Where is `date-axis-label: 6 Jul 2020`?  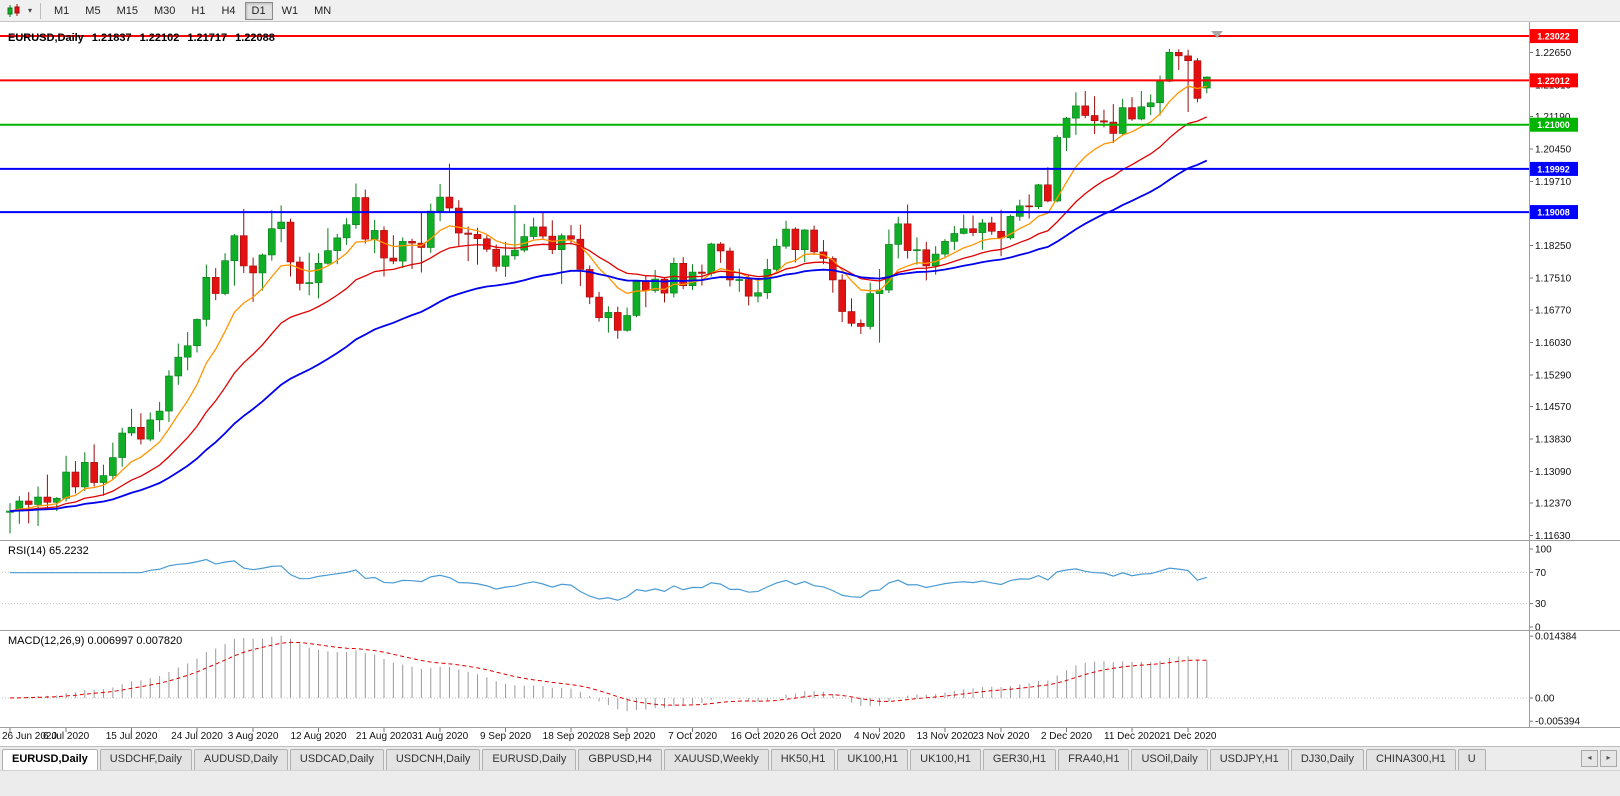 date-axis-label: 6 Jul 2020 is located at coordinates (66, 736).